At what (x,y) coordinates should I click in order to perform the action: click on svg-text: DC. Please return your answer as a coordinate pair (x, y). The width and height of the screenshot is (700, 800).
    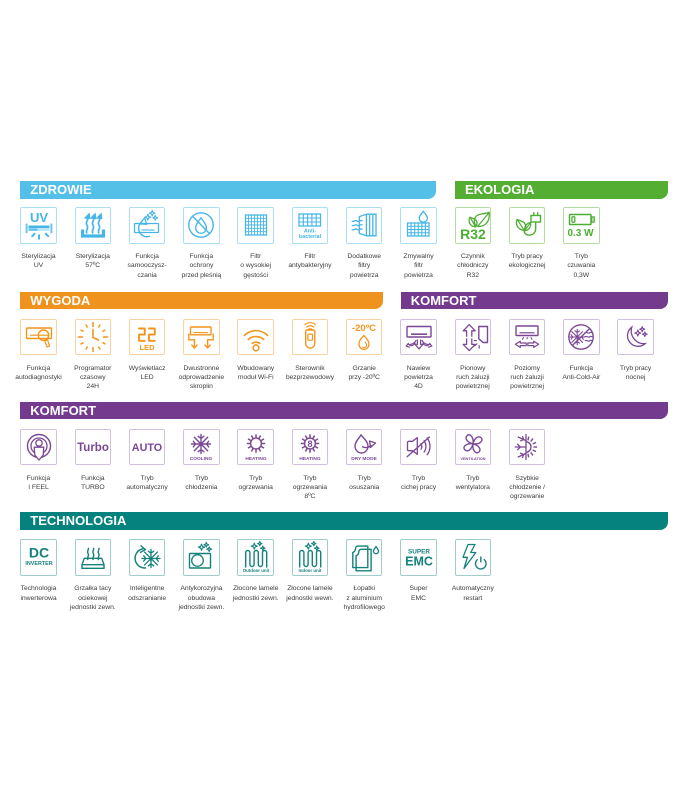
    Looking at the image, I should click on (38, 553).